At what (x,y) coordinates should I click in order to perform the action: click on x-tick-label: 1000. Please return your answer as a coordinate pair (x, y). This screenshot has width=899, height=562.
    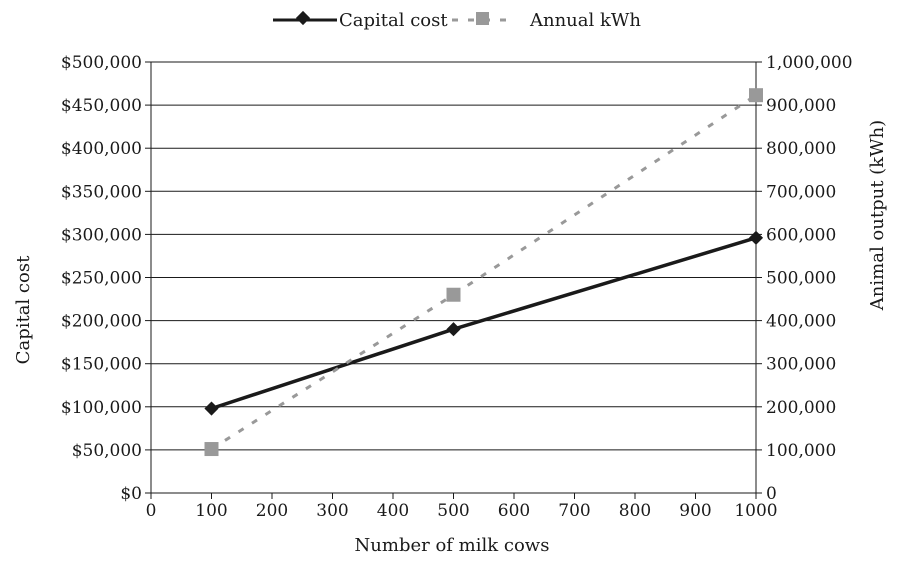
    Looking at the image, I should click on (755, 511).